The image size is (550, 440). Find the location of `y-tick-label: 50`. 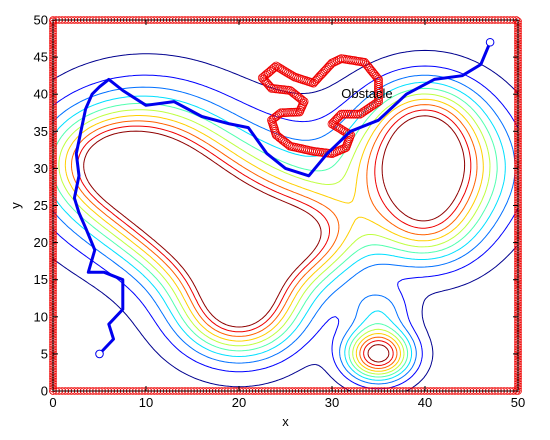

y-tick-label: 50 is located at coordinates (41, 20).